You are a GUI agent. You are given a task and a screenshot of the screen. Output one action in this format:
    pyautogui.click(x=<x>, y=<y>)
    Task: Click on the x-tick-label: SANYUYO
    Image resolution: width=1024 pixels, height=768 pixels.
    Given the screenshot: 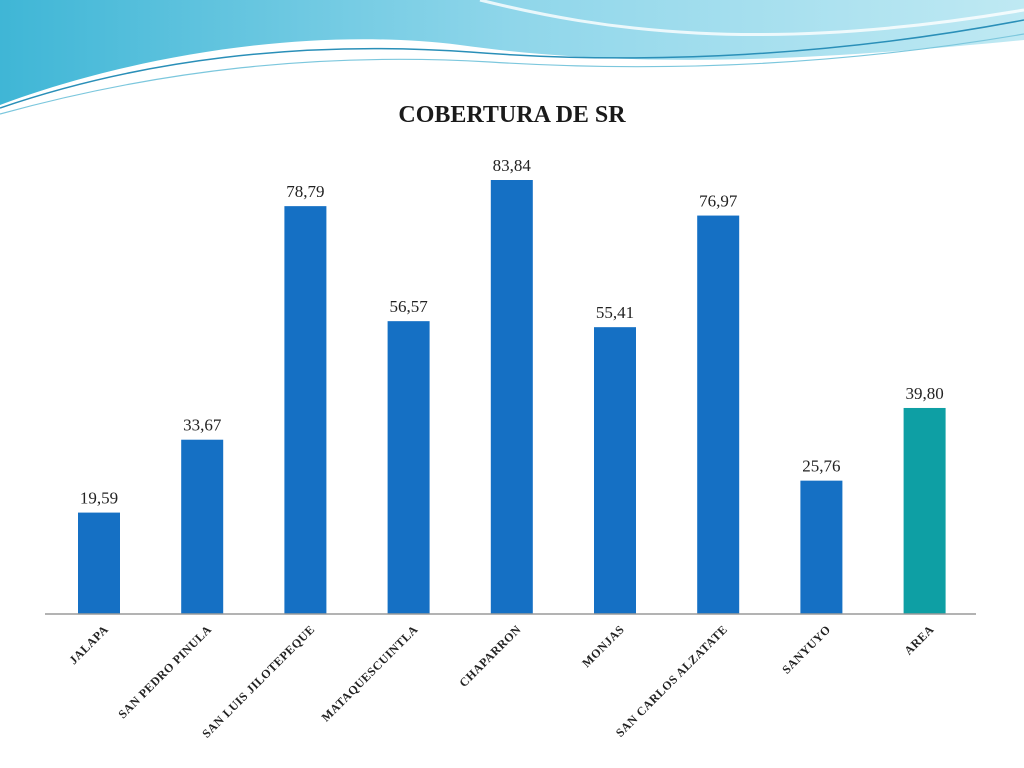 What is the action you would take?
    pyautogui.click(x=806, y=649)
    